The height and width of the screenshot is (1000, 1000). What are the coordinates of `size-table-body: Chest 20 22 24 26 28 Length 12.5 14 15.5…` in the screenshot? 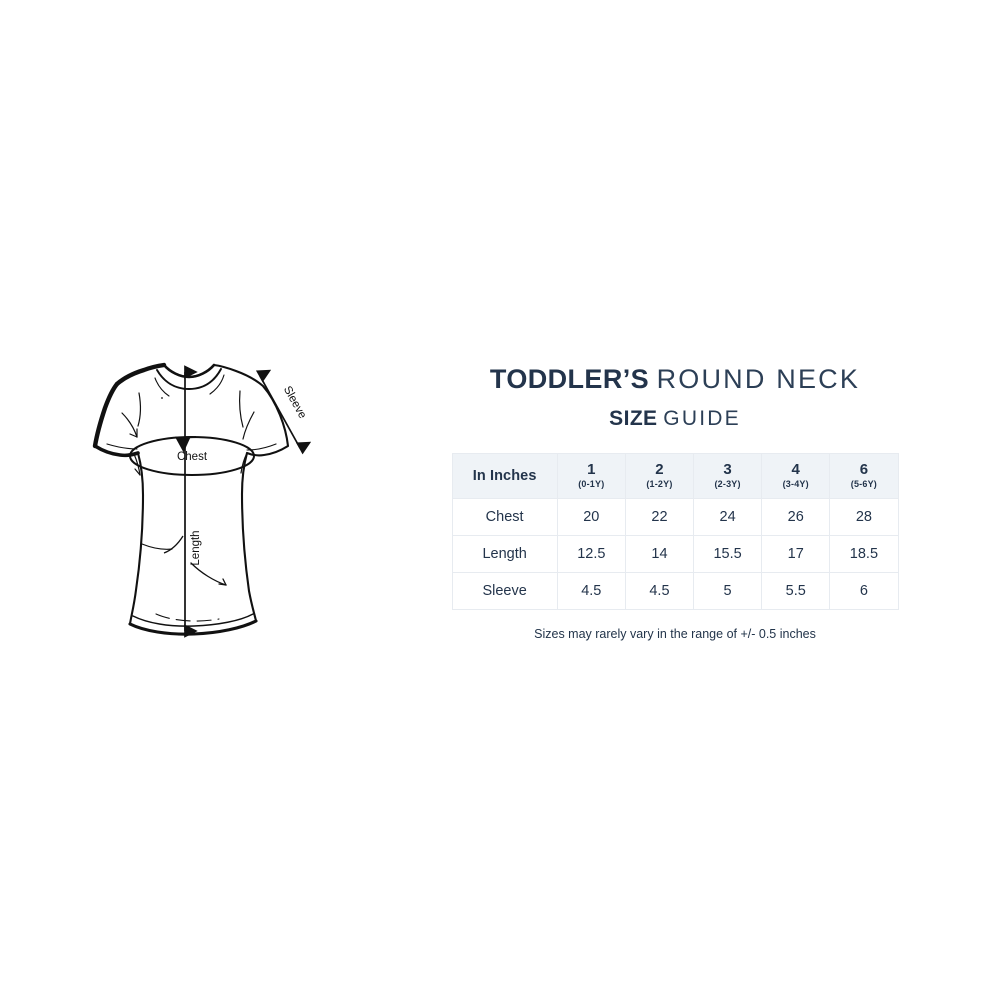 It's located at (675, 554).